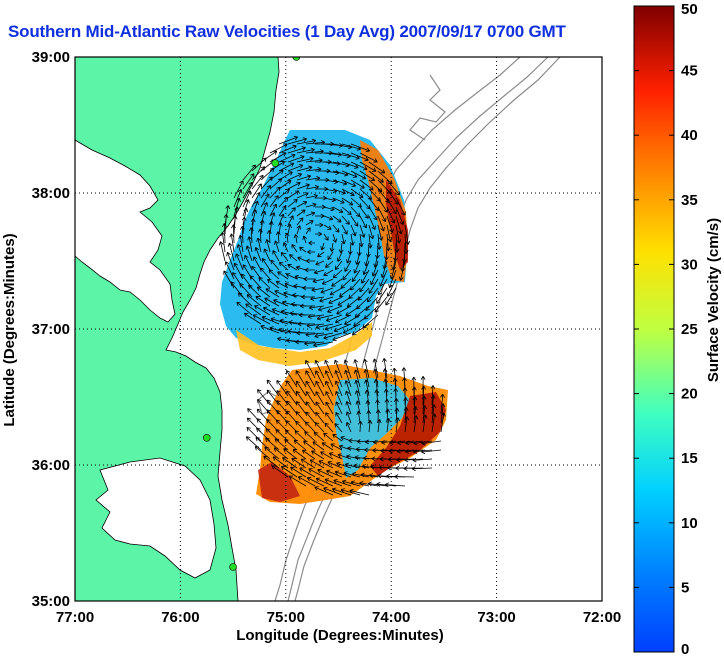 The image size is (724, 659). I want to click on y-tick-label: 35:00, so click(51, 601).